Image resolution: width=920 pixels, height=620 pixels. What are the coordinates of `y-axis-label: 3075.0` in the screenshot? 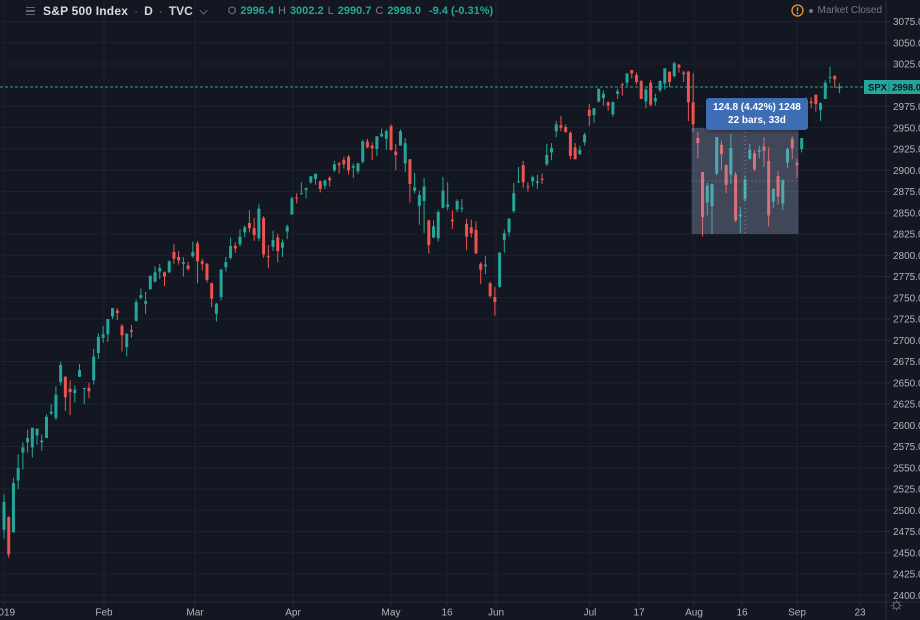 It's located at (906, 22).